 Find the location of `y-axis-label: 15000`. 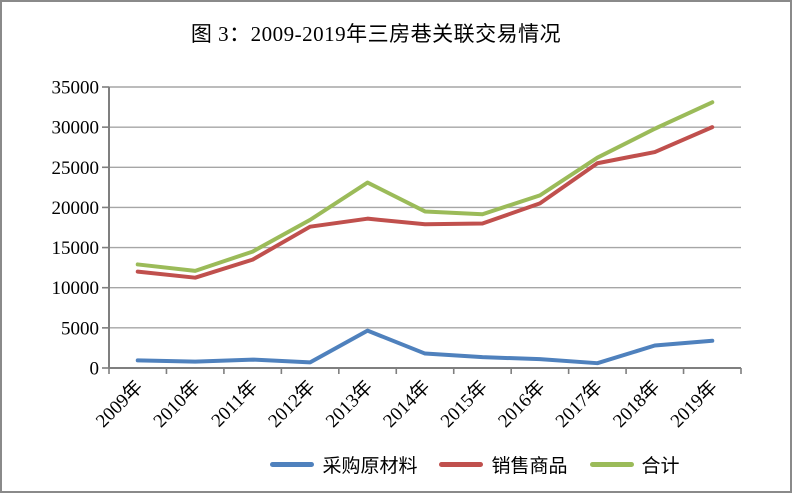

y-axis-label: 15000 is located at coordinates (76, 248).